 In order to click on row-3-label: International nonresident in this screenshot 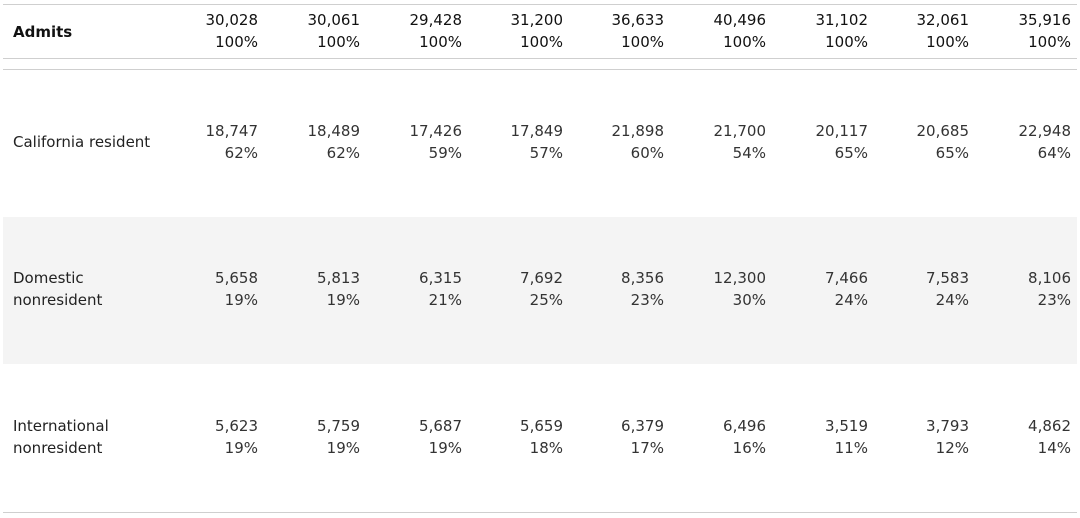, I will do `click(61, 437)`.